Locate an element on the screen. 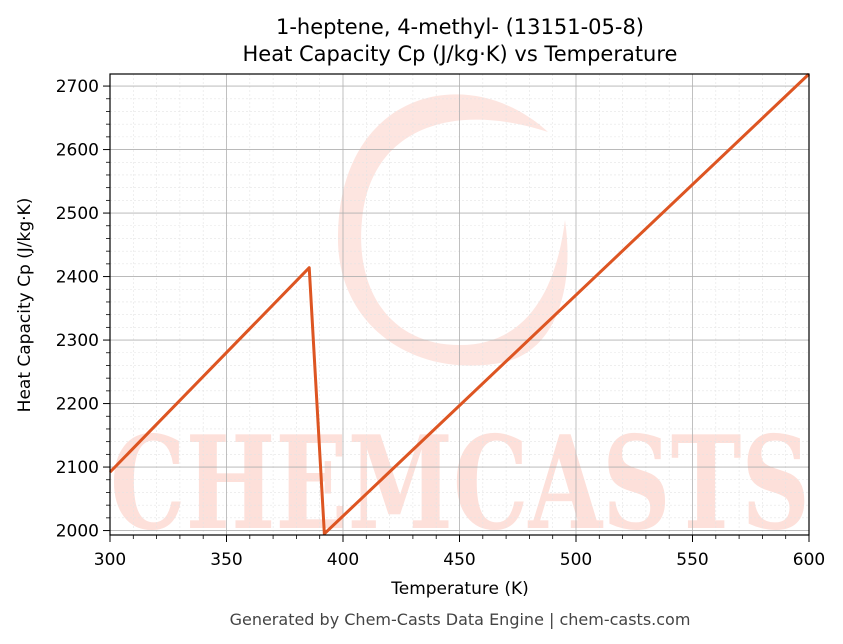 The width and height of the screenshot is (843, 644). x-axis-label: Temperature (K) is located at coordinates (459, 589).